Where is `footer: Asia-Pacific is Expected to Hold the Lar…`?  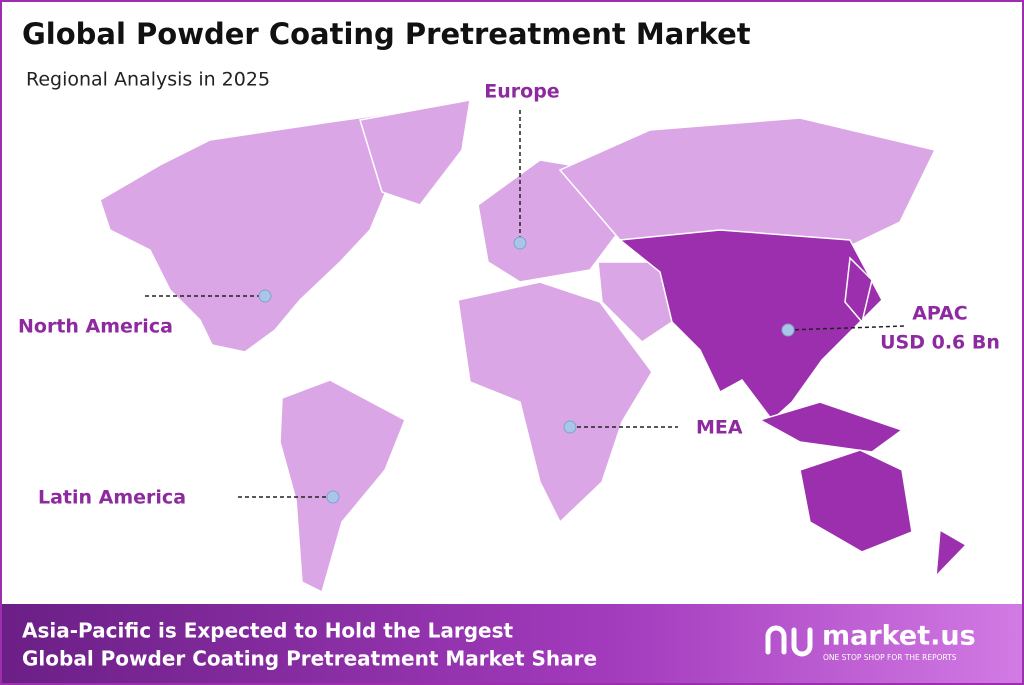
footer: Asia-Pacific is Expected to Hold the Lar… is located at coordinates (512, 643).